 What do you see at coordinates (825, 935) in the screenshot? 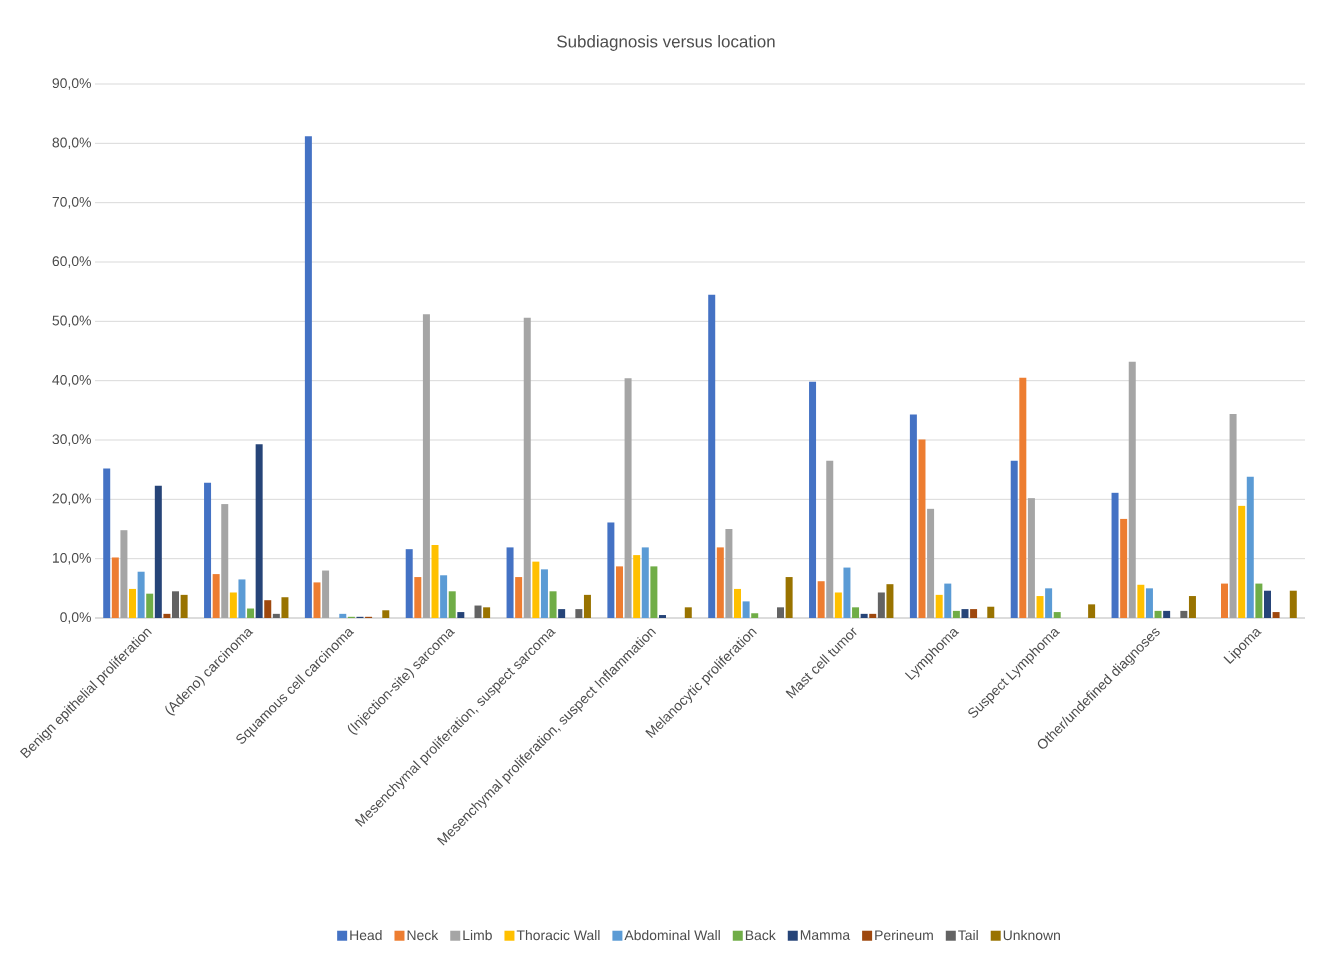
I see `legend-label: Mamma` at bounding box center [825, 935].